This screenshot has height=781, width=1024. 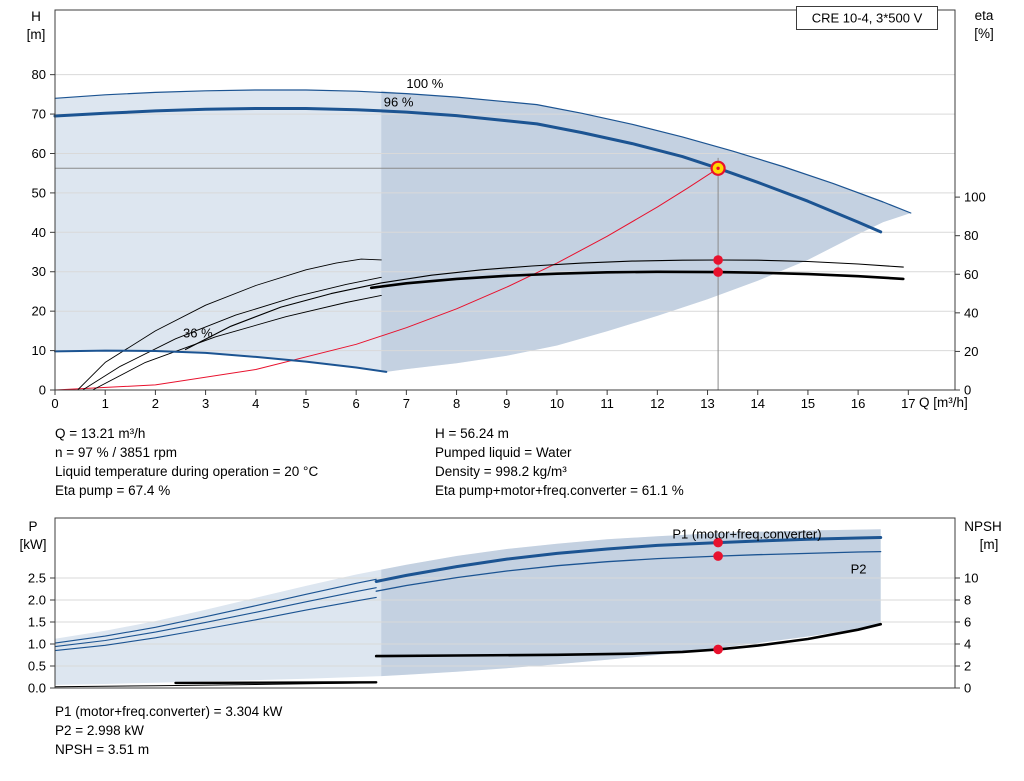 What do you see at coordinates (718, 168) in the screenshot?
I see `duty-point-center` at bounding box center [718, 168].